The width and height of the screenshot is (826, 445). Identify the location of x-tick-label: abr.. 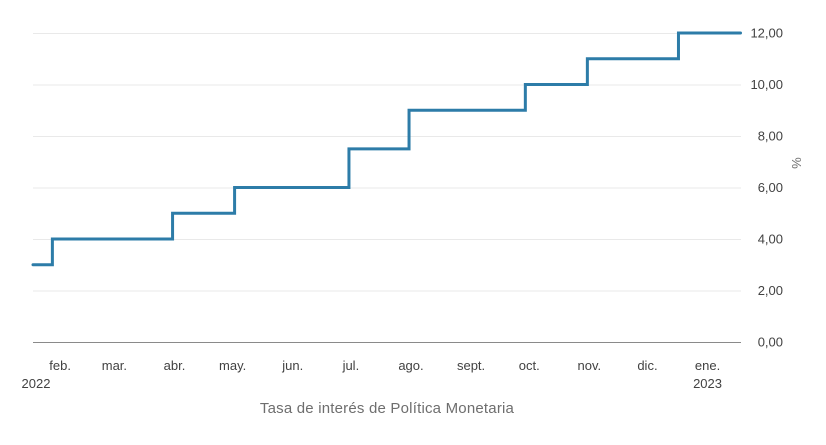
(175, 365).